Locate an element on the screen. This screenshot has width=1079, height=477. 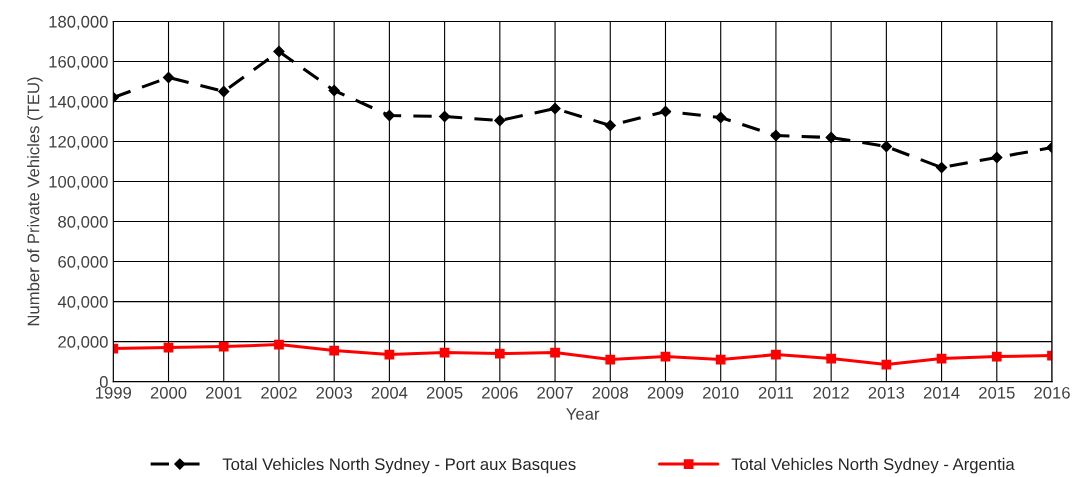
x-tick-label: 2012 is located at coordinates (831, 392).